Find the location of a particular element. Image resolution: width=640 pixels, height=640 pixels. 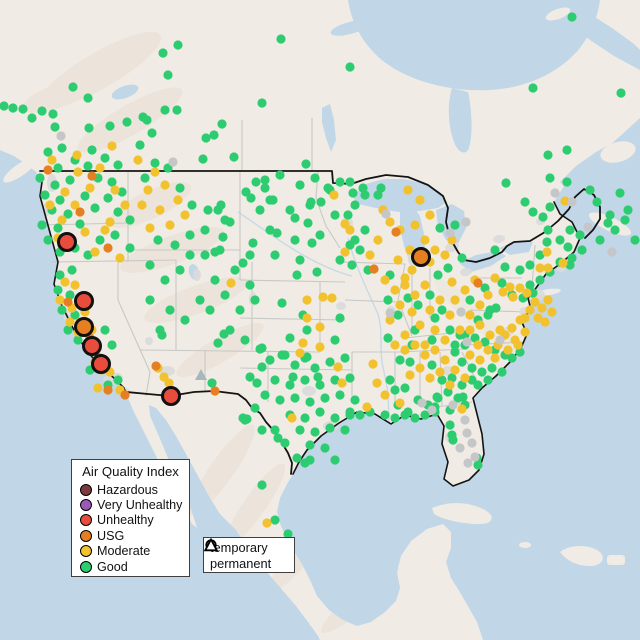

permanent-station-marker is located at coordinates (201, 374).